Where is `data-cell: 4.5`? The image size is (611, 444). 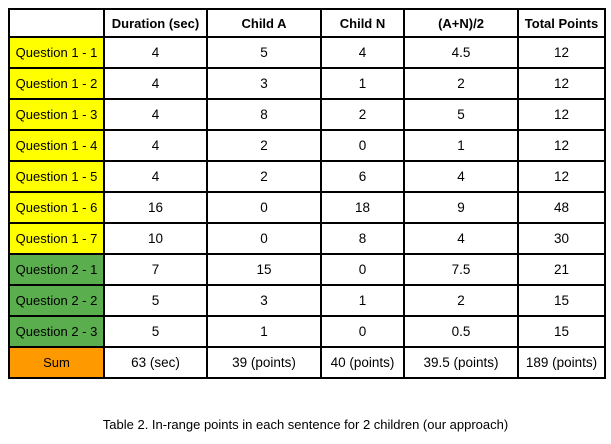
data-cell: 4.5 is located at coordinates (461, 52).